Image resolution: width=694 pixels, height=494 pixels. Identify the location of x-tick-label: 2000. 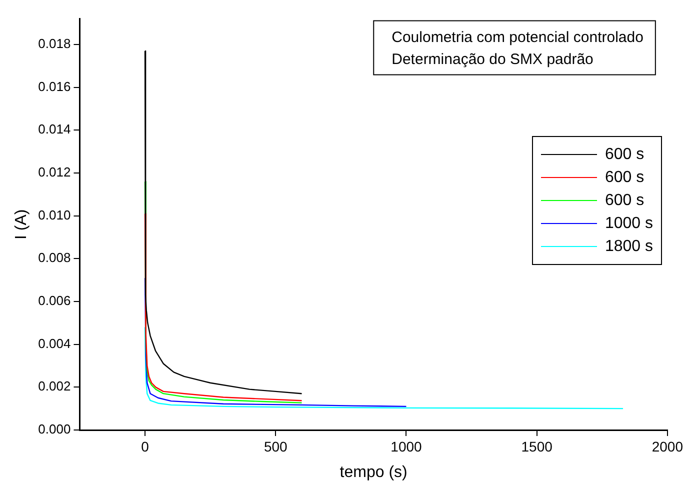
(668, 446).